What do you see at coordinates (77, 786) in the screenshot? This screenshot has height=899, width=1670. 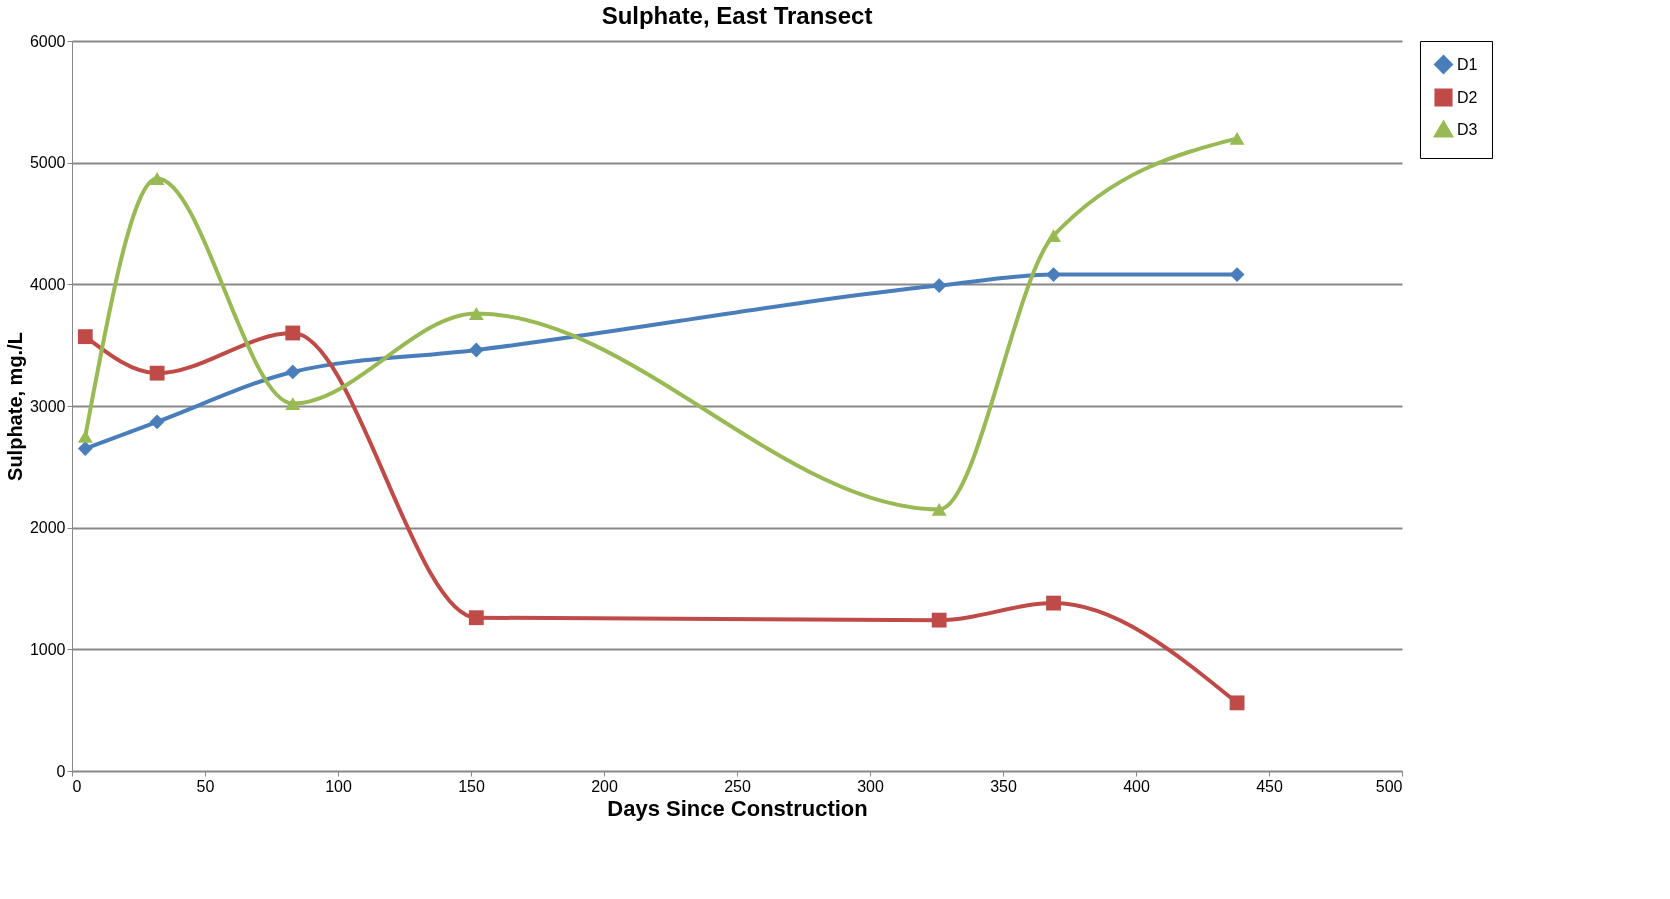 I see `x-tick-label: 0` at bounding box center [77, 786].